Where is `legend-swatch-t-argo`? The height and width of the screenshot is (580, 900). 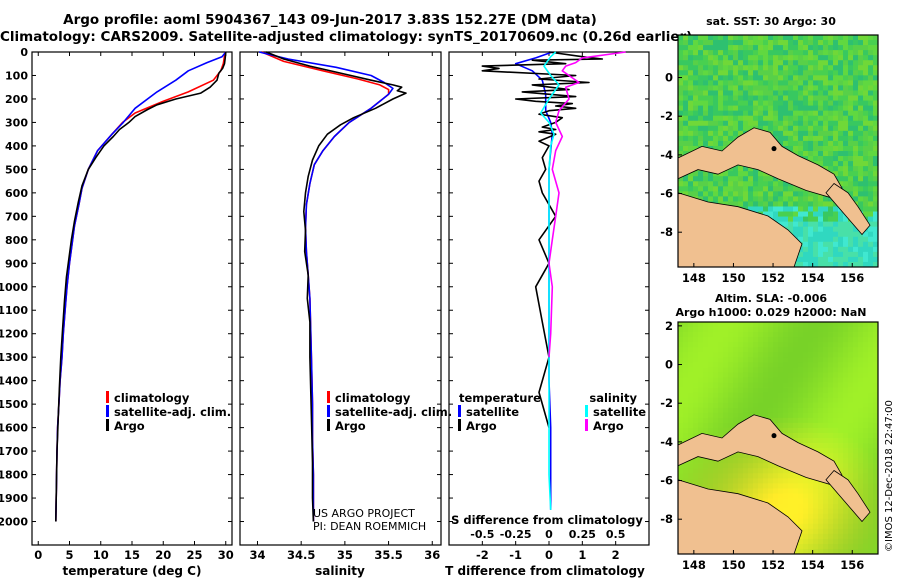
legend-swatch-t-argo is located at coordinates (459, 425).